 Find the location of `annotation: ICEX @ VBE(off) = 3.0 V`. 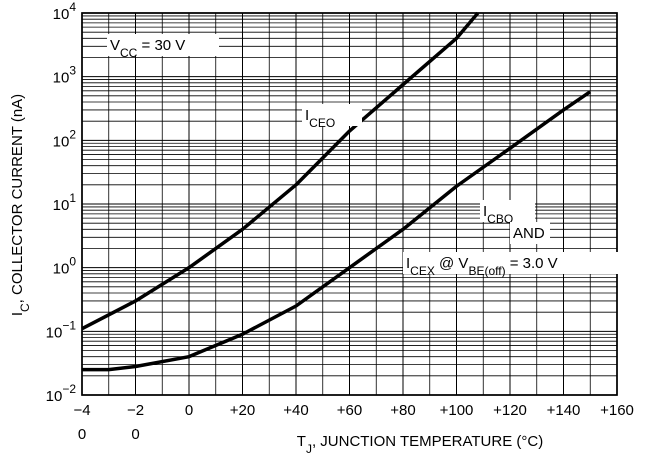

annotation: ICEX @ VBE(off) = 3.0 V is located at coordinates (482, 266).